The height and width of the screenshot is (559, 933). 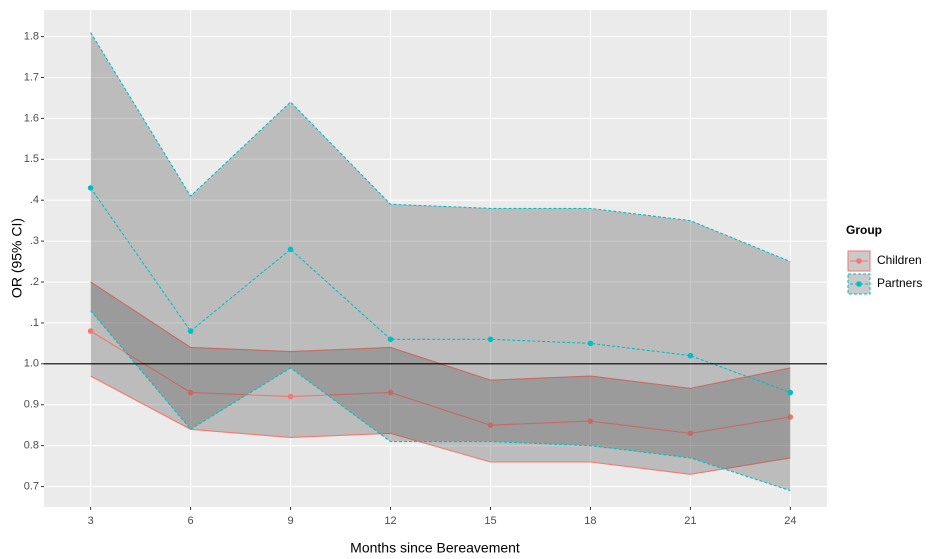 I want to click on y-tick-label: 0.8, so click(x=31, y=446).